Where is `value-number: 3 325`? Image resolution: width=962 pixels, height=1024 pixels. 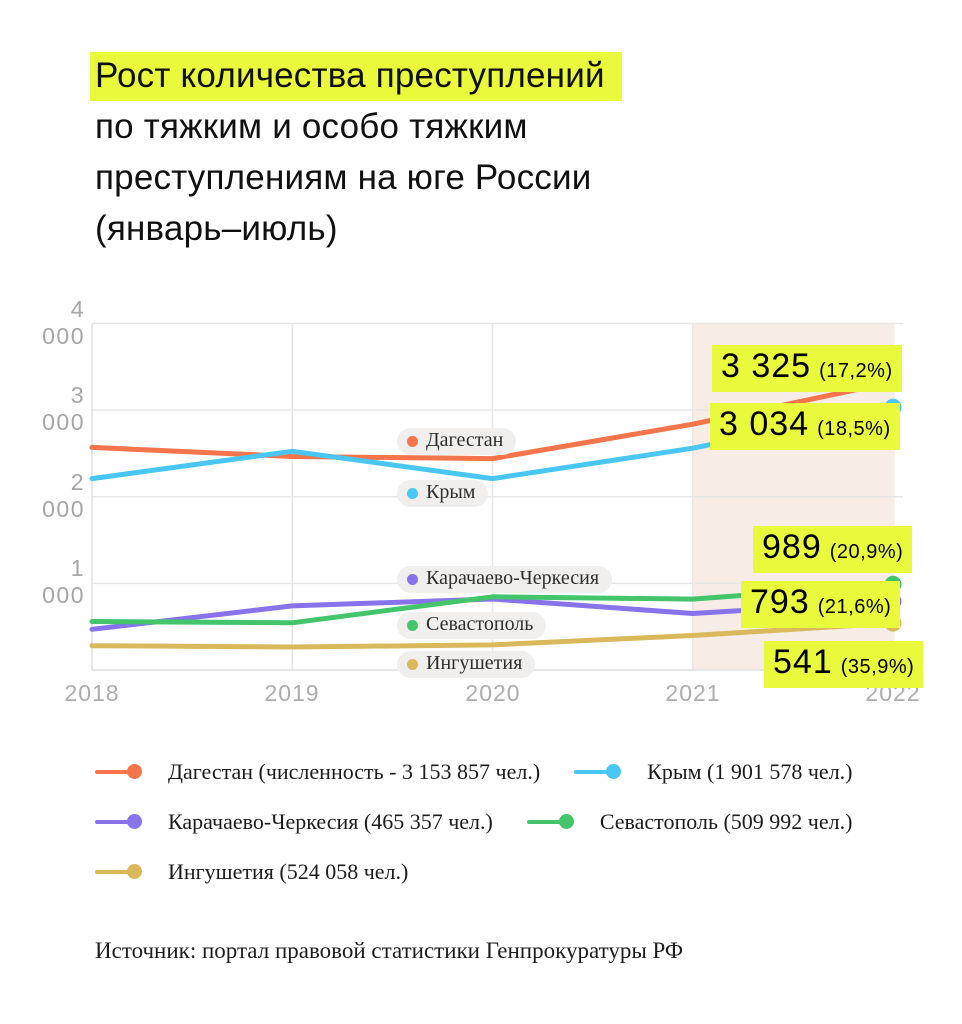
value-number: 3 325 is located at coordinates (766, 366).